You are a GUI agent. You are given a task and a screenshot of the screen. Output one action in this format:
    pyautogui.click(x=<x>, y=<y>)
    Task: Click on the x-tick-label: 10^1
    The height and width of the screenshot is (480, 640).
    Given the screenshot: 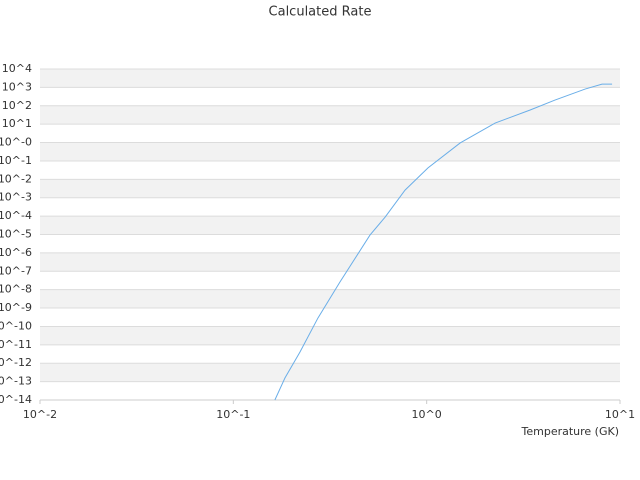 What is the action you would take?
    pyautogui.click(x=620, y=414)
    